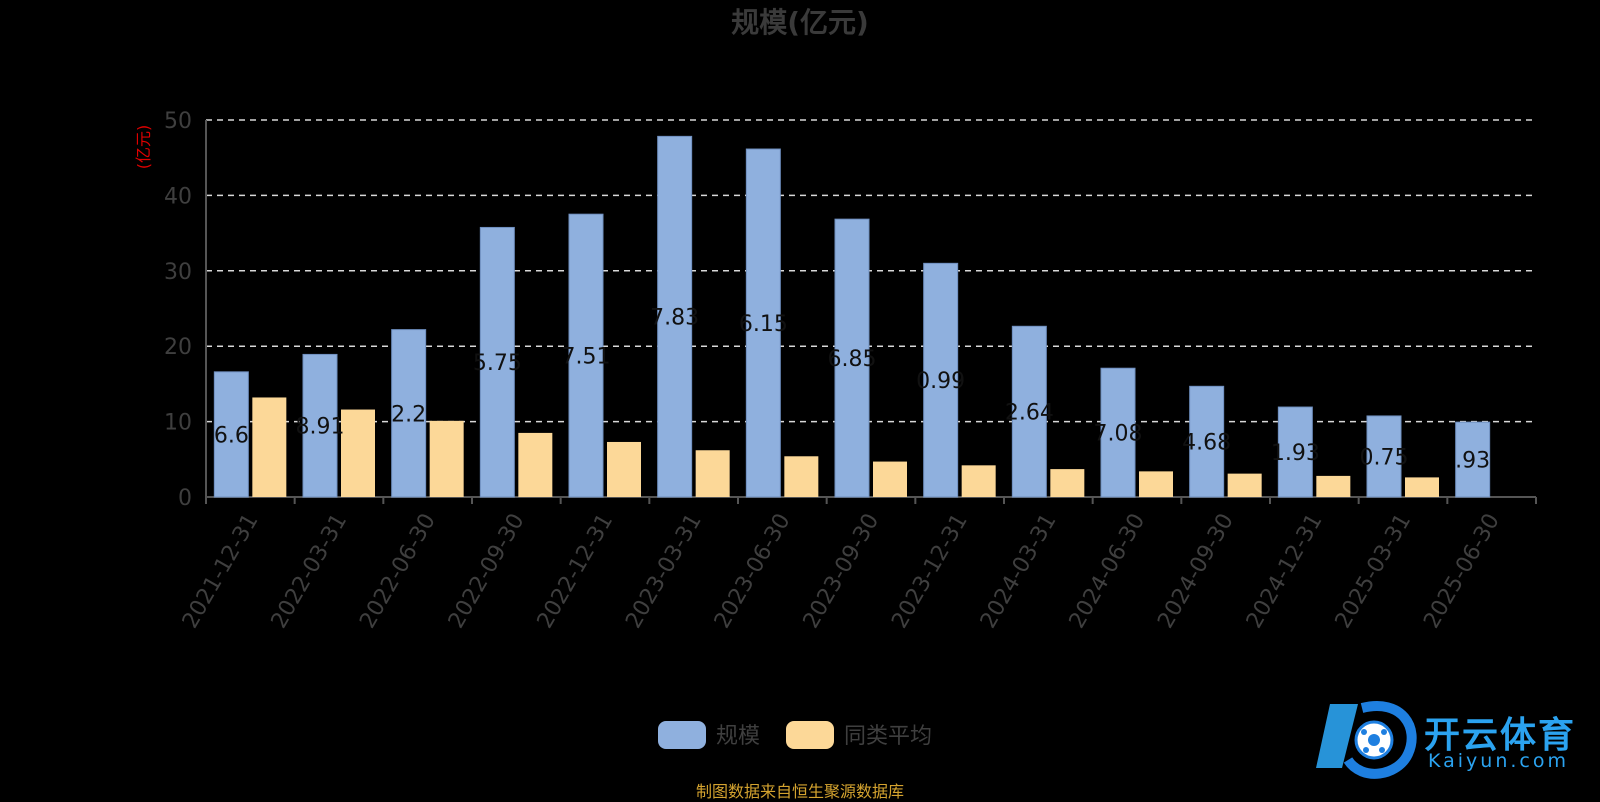 The height and width of the screenshot is (802, 1600). I want to click on legend: 规模 同类平均, so click(795, 735).